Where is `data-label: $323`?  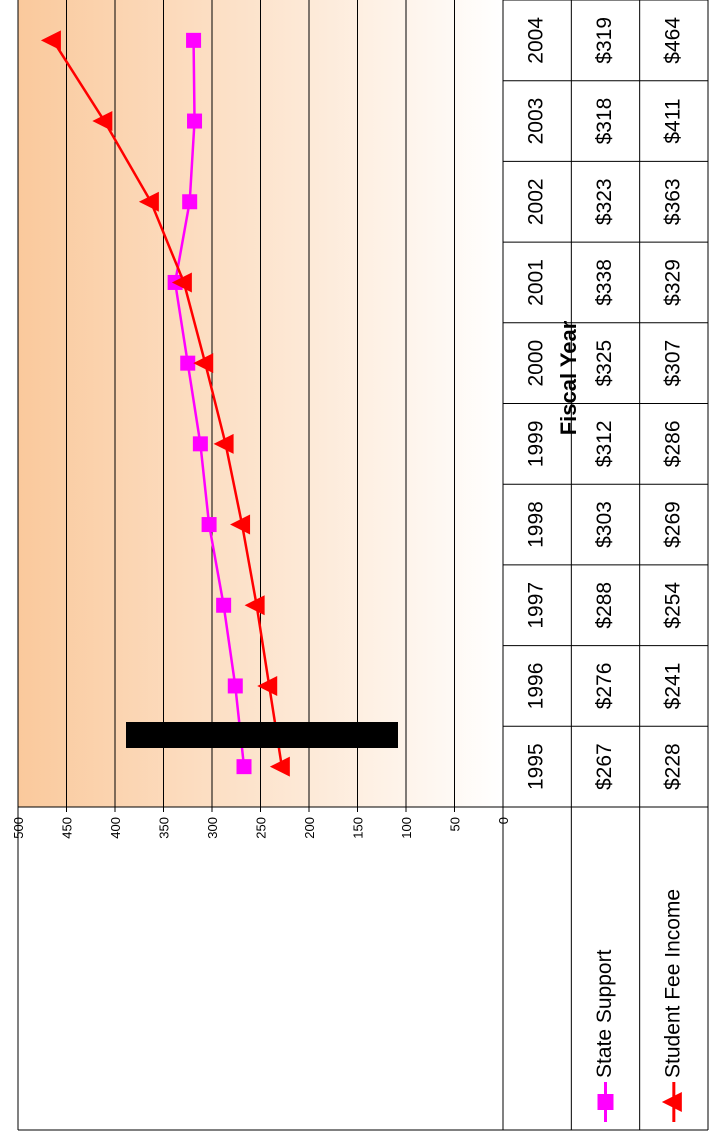
data-label: $323 is located at coordinates (604, 201).